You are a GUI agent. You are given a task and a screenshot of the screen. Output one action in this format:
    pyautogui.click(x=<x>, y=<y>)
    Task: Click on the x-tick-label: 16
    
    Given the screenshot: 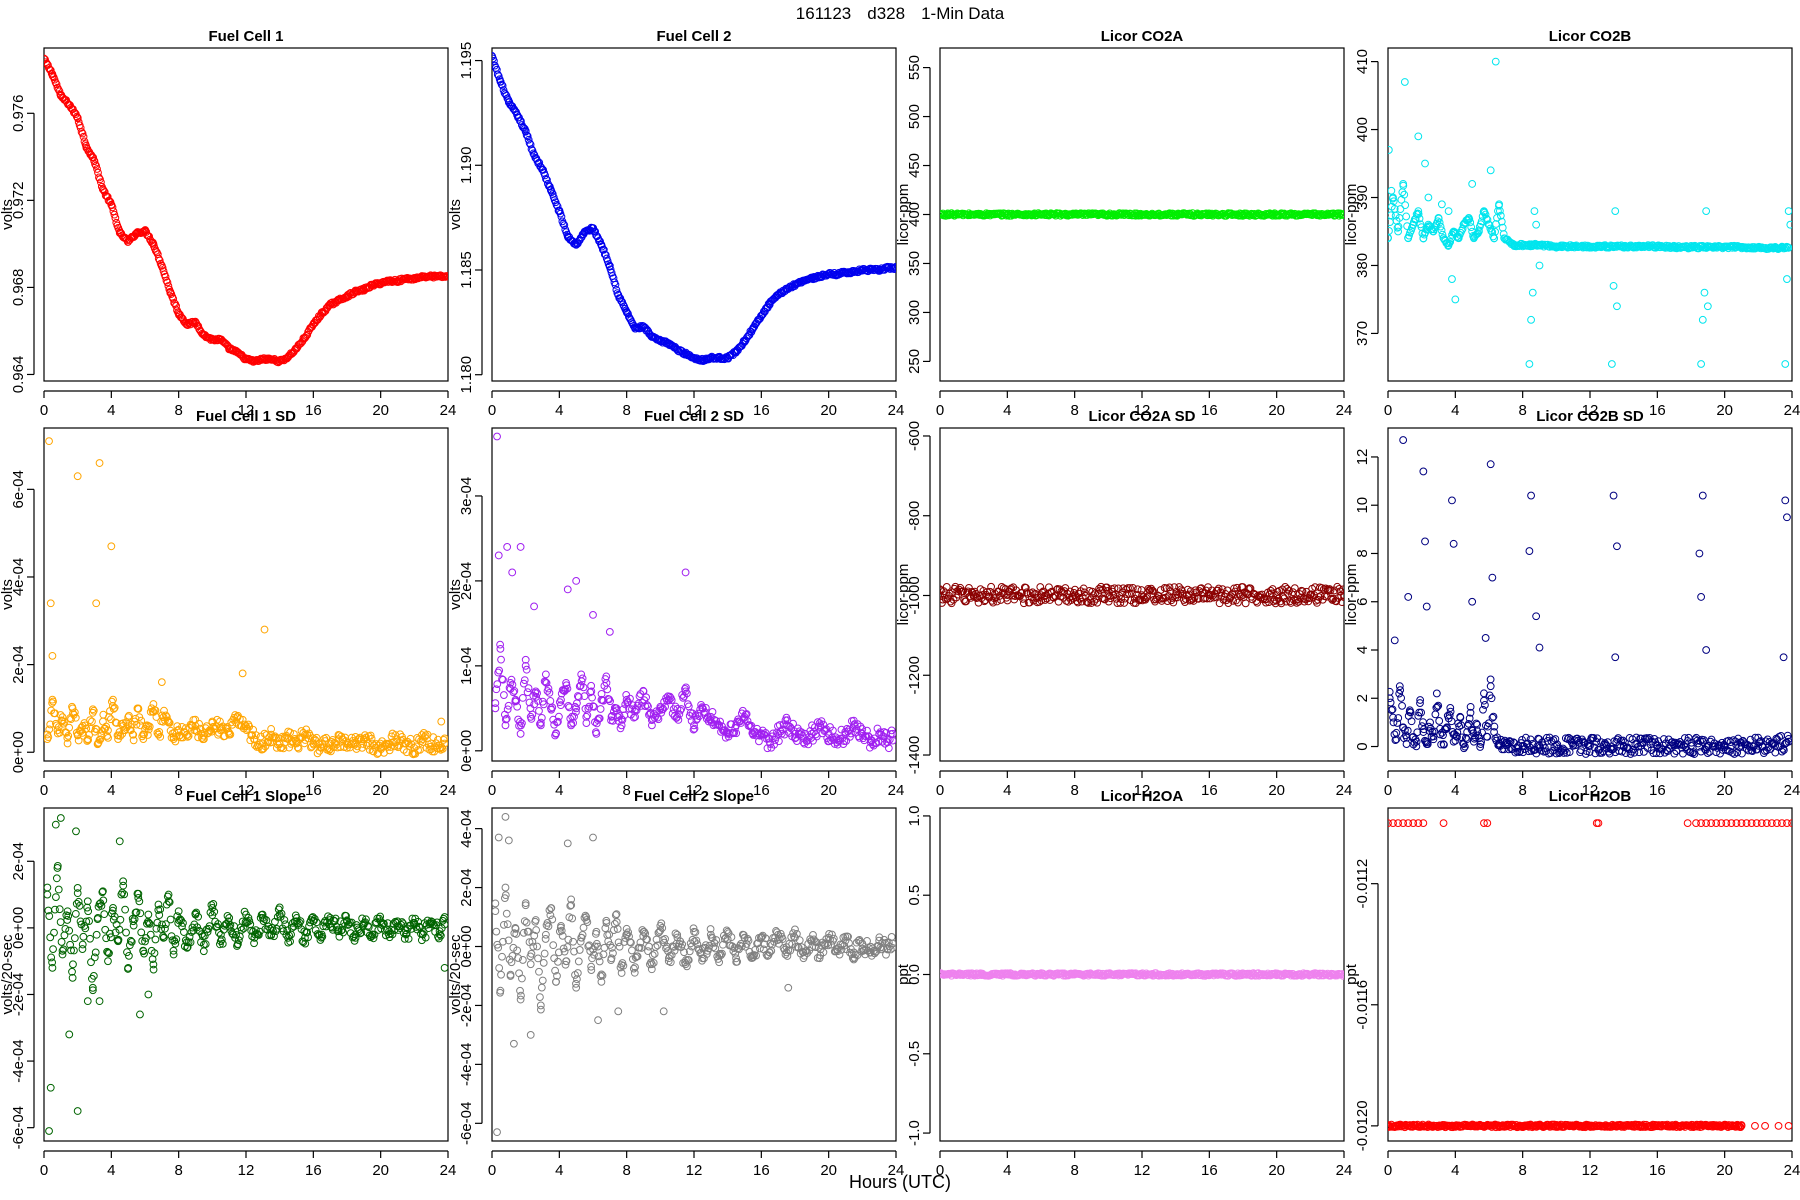 What is the action you would take?
    pyautogui.click(x=761, y=1170)
    